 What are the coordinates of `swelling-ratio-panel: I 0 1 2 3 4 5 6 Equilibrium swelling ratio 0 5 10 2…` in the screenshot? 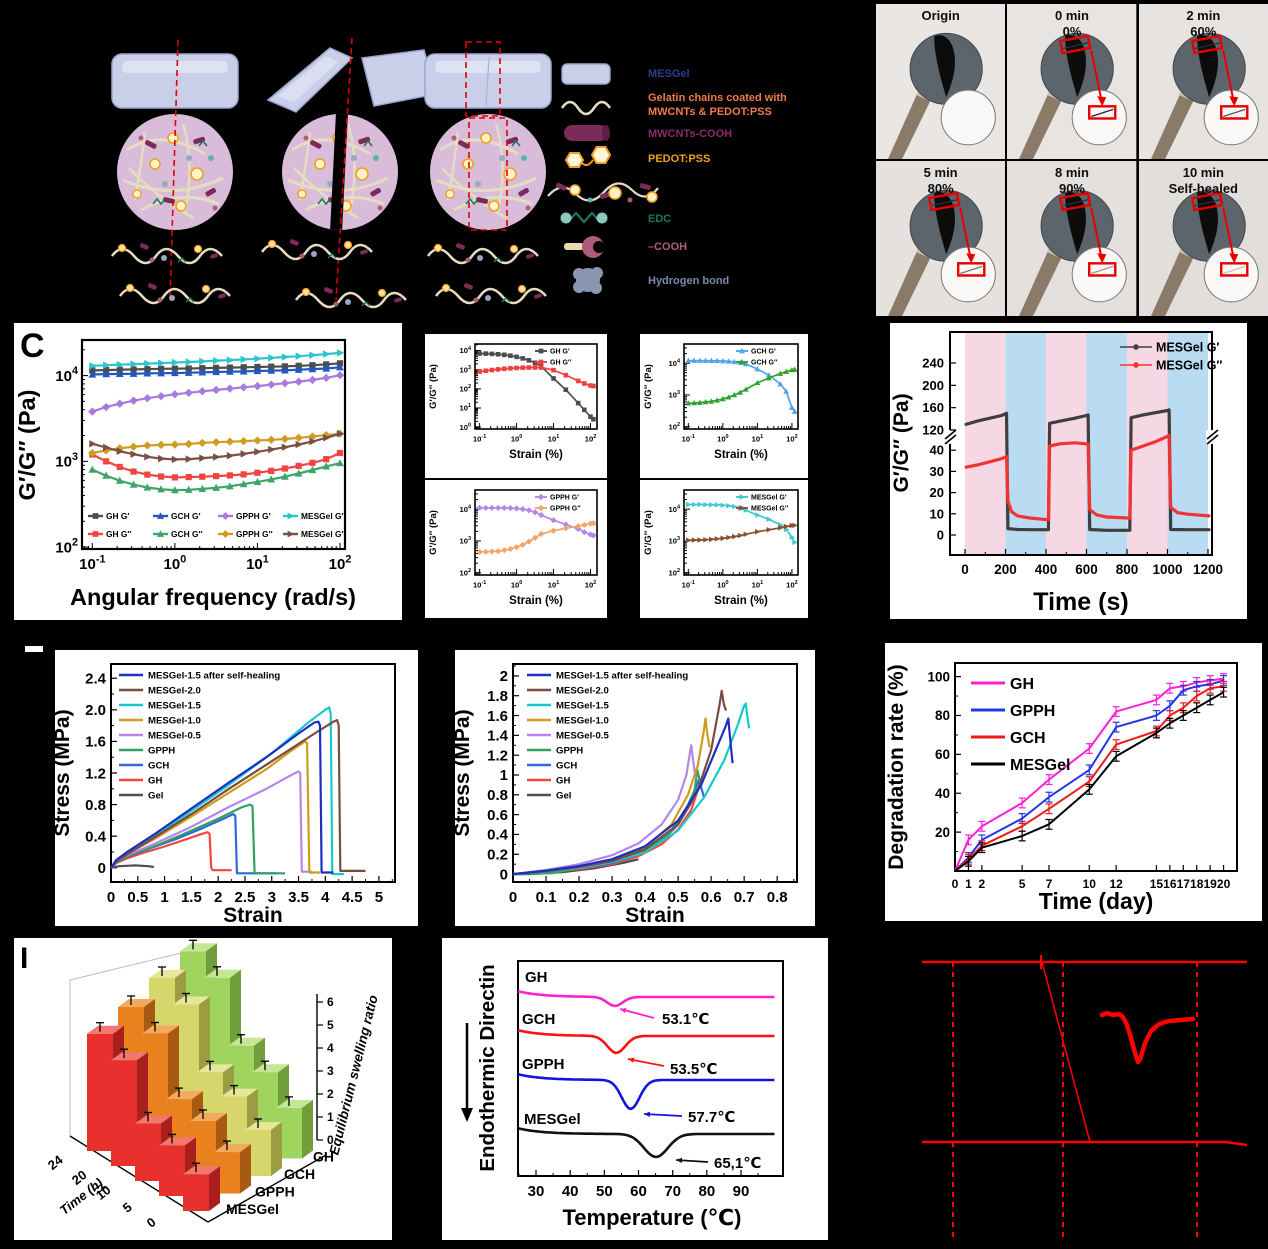 It's located at (203, 1089).